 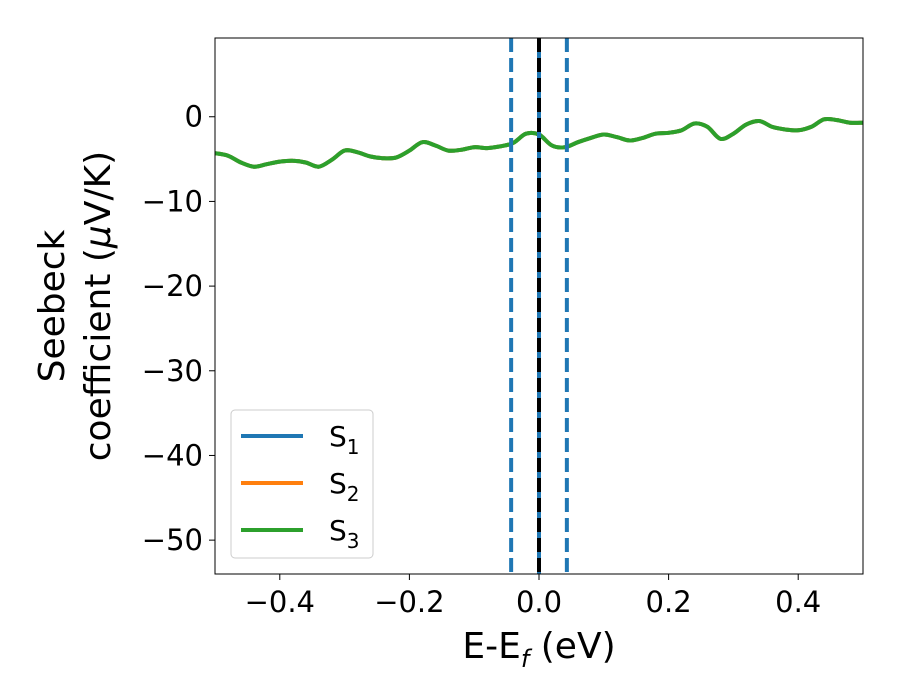 What do you see at coordinates (539, 306) in the screenshot?
I see `vline-layer` at bounding box center [539, 306].